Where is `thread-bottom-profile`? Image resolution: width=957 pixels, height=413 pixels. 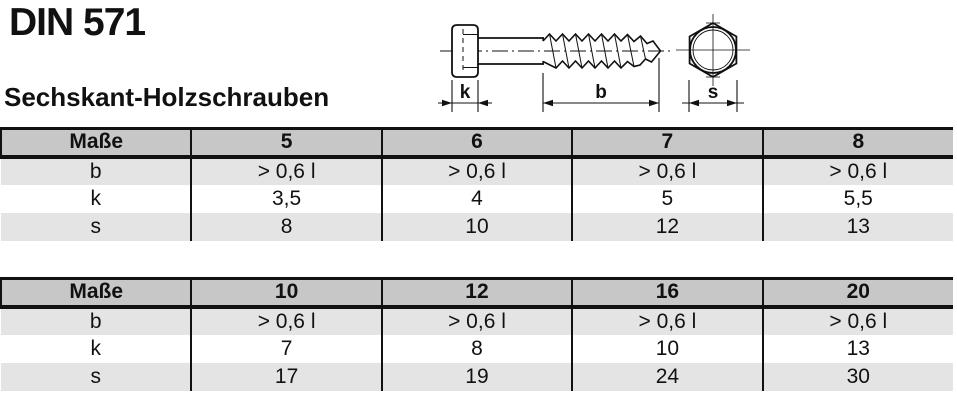 thread-bottom-profile is located at coordinates (602, 60).